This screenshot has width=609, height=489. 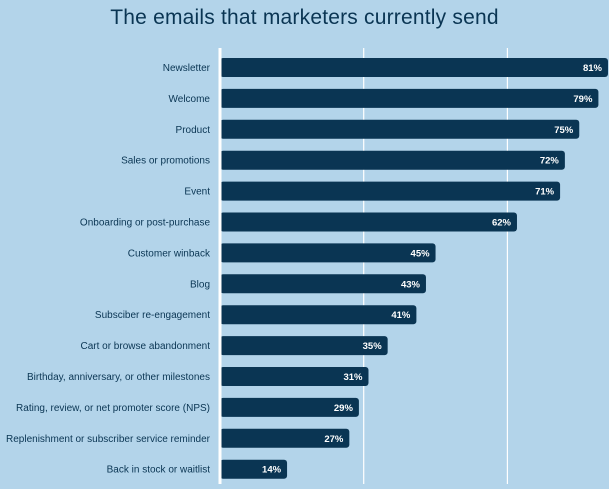 I want to click on category-label: Newsletter, so click(x=187, y=68).